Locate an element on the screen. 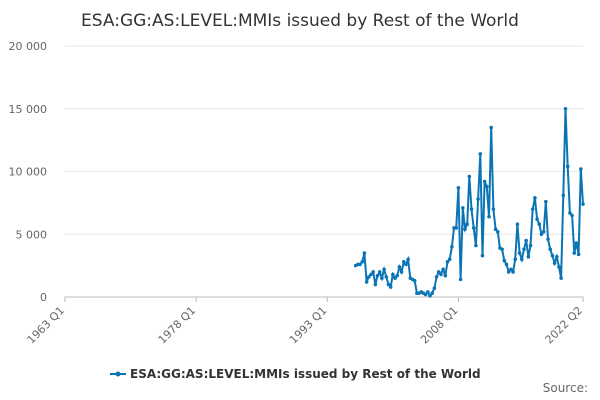  x-tick-label: 1993 Q1 is located at coordinates (308, 325).